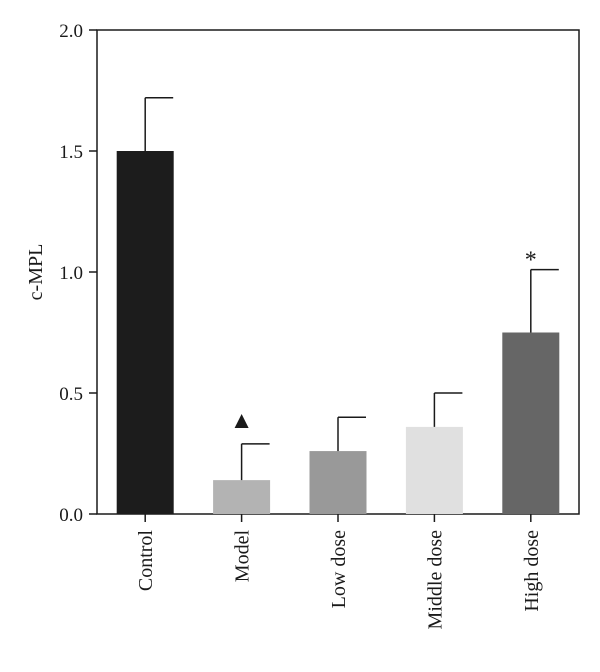  What do you see at coordinates (71, 152) in the screenshot?
I see `y-tick-label: 1.5` at bounding box center [71, 152].